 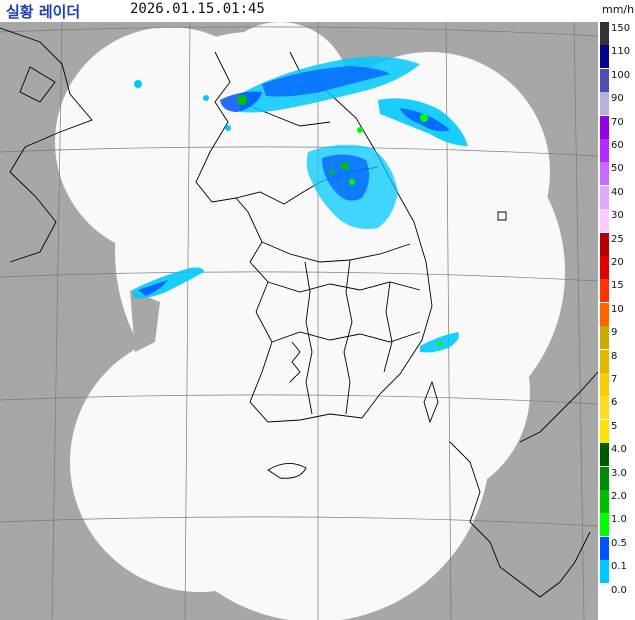 I want to click on echo-central-core, so click(x=346, y=177).